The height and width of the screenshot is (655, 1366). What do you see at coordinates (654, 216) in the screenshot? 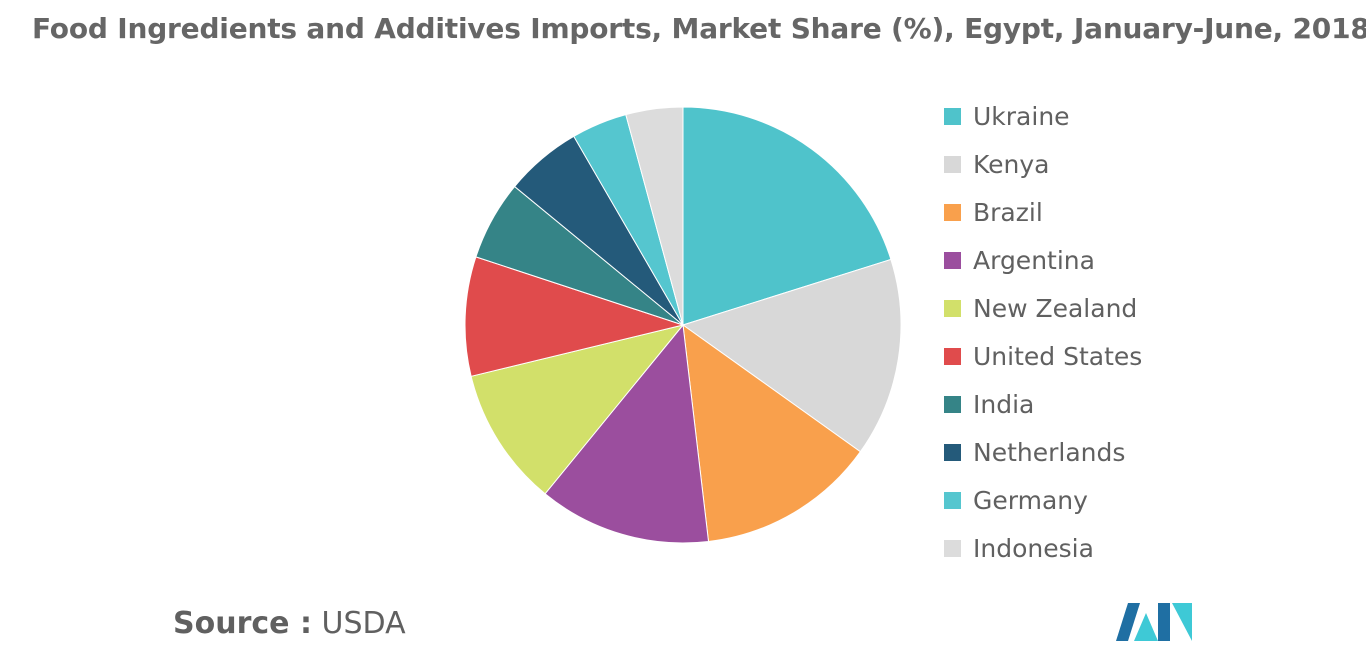
I see `pie-slice-indonesia` at bounding box center [654, 216].